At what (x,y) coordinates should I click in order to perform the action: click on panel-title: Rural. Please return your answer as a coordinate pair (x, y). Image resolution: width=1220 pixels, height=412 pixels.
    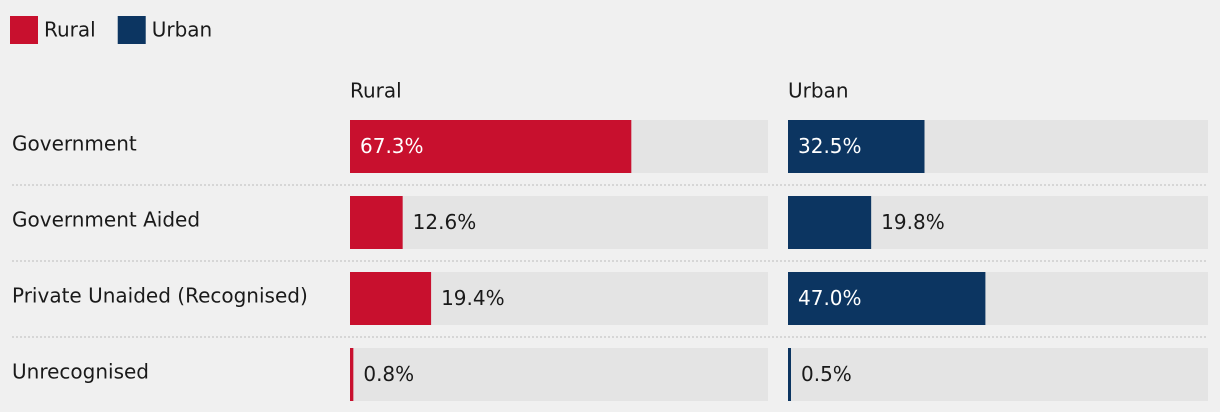
    Looking at the image, I should click on (376, 91).